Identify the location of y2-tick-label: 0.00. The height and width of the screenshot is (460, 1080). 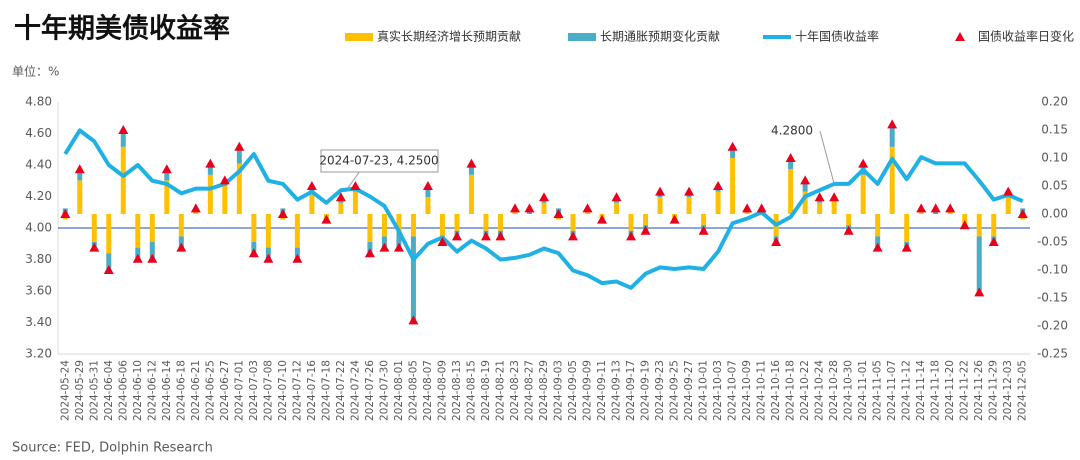
(1054, 214).